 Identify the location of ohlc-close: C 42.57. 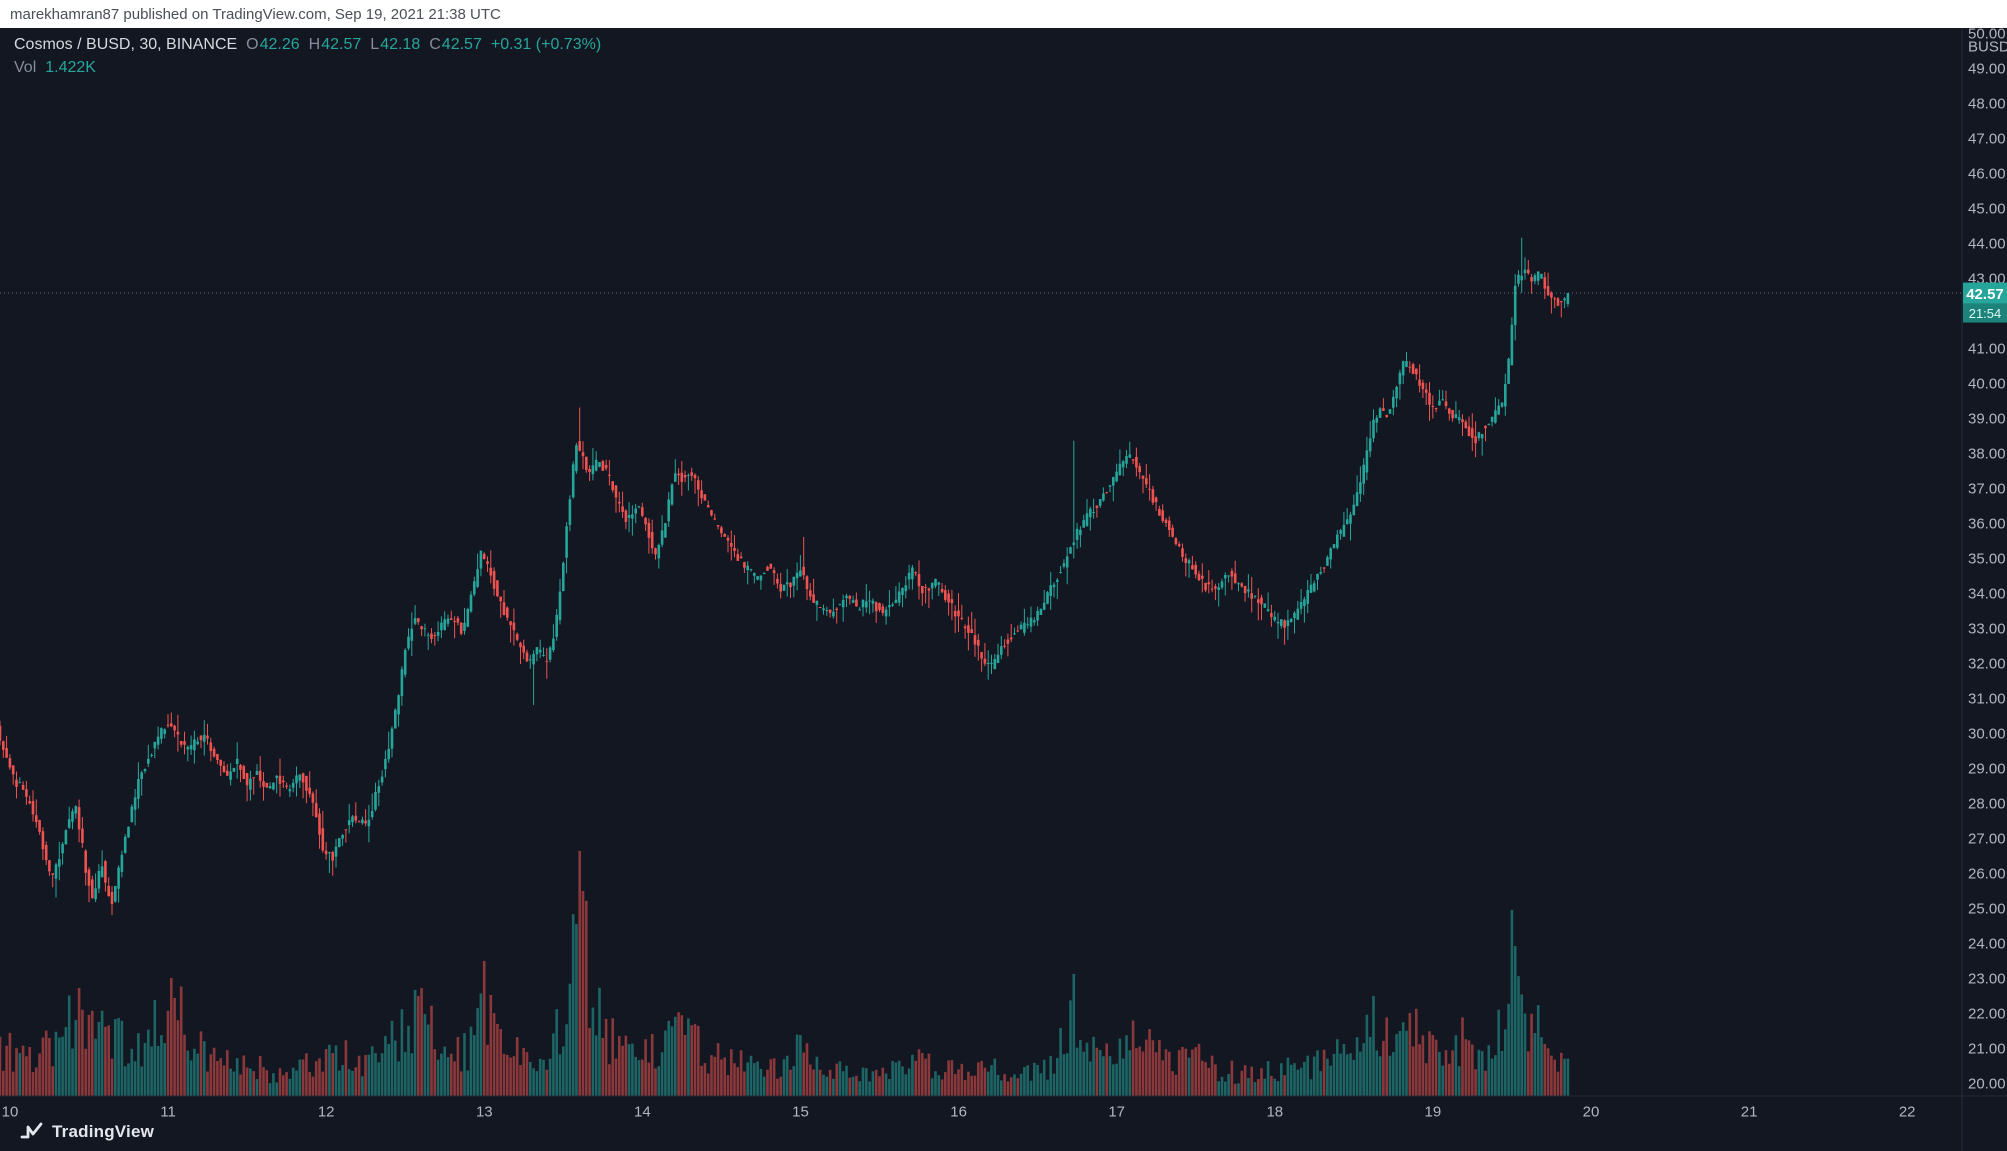
(455, 44).